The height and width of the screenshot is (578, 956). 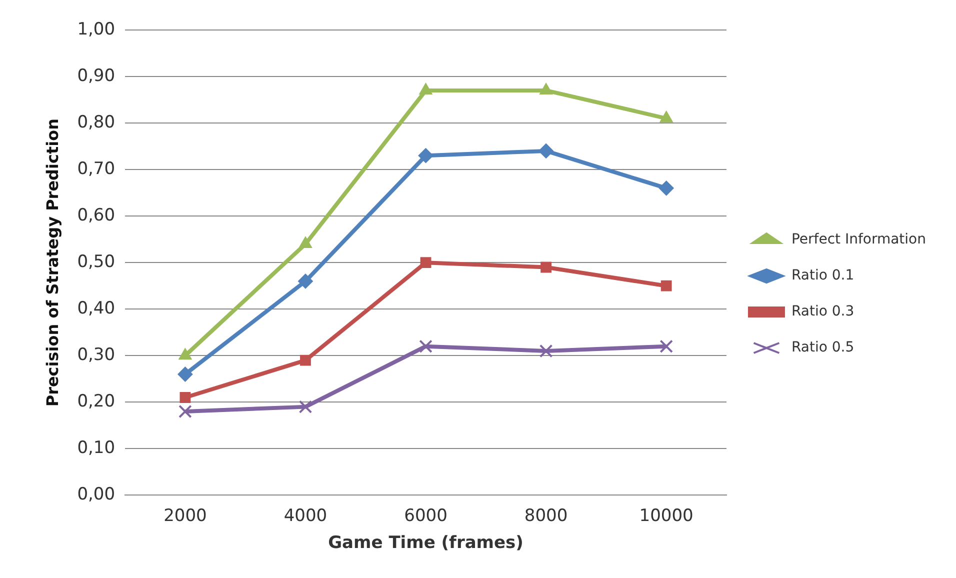 What do you see at coordinates (426, 516) in the screenshot?
I see `x-tick-label: 6000` at bounding box center [426, 516].